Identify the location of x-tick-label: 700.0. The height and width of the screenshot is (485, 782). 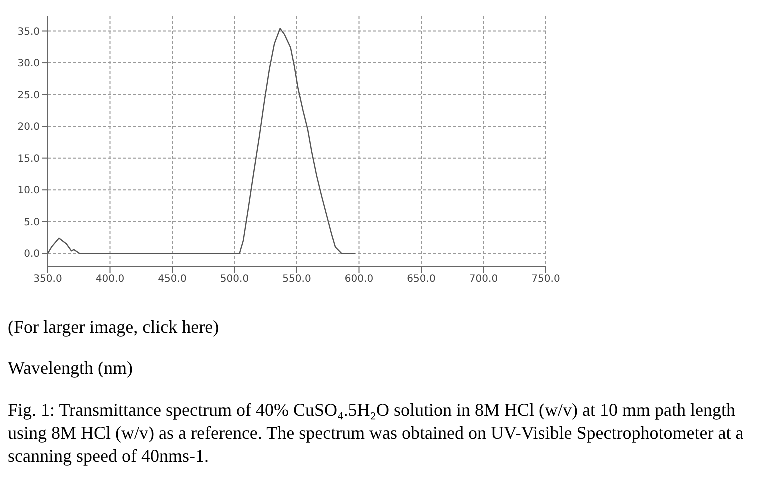
(483, 280).